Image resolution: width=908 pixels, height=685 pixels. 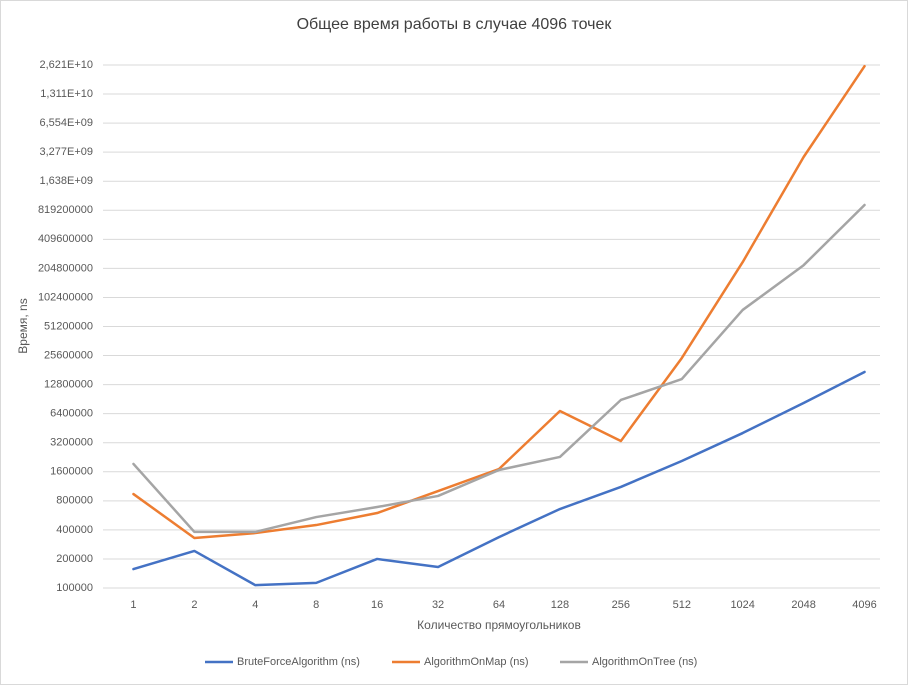 I want to click on y-tick-label: 1,311E+10, so click(x=66, y=94).